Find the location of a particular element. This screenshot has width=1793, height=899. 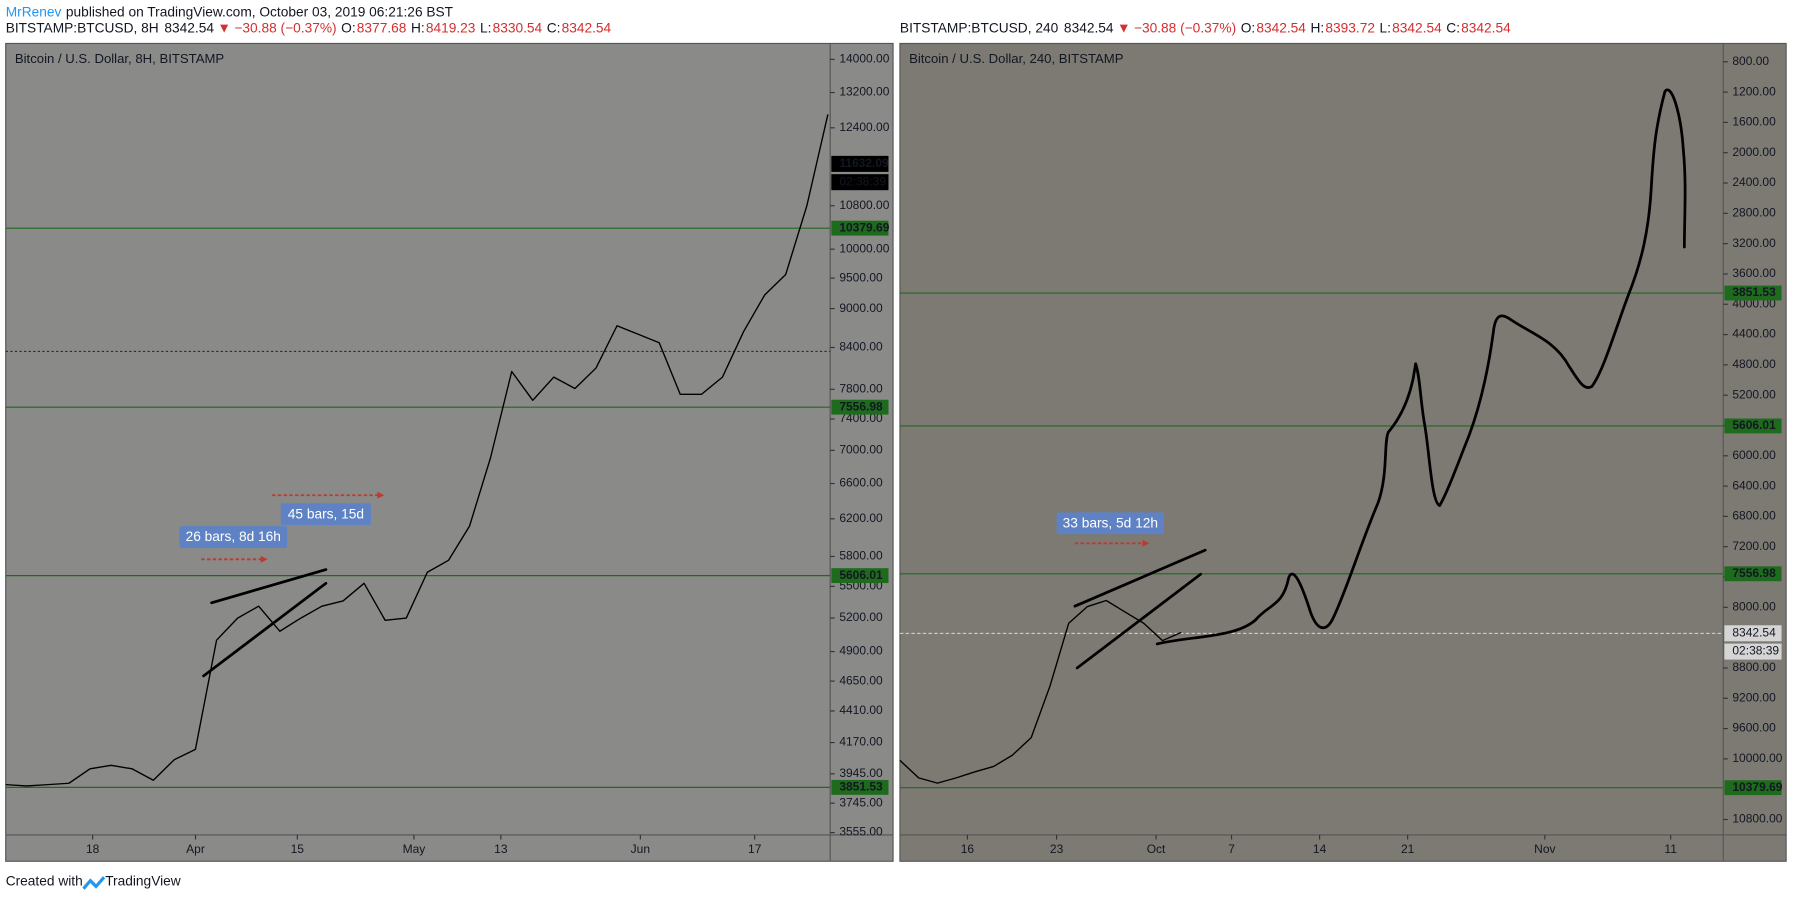

x-tick-label: Nov is located at coordinates (1544, 849).